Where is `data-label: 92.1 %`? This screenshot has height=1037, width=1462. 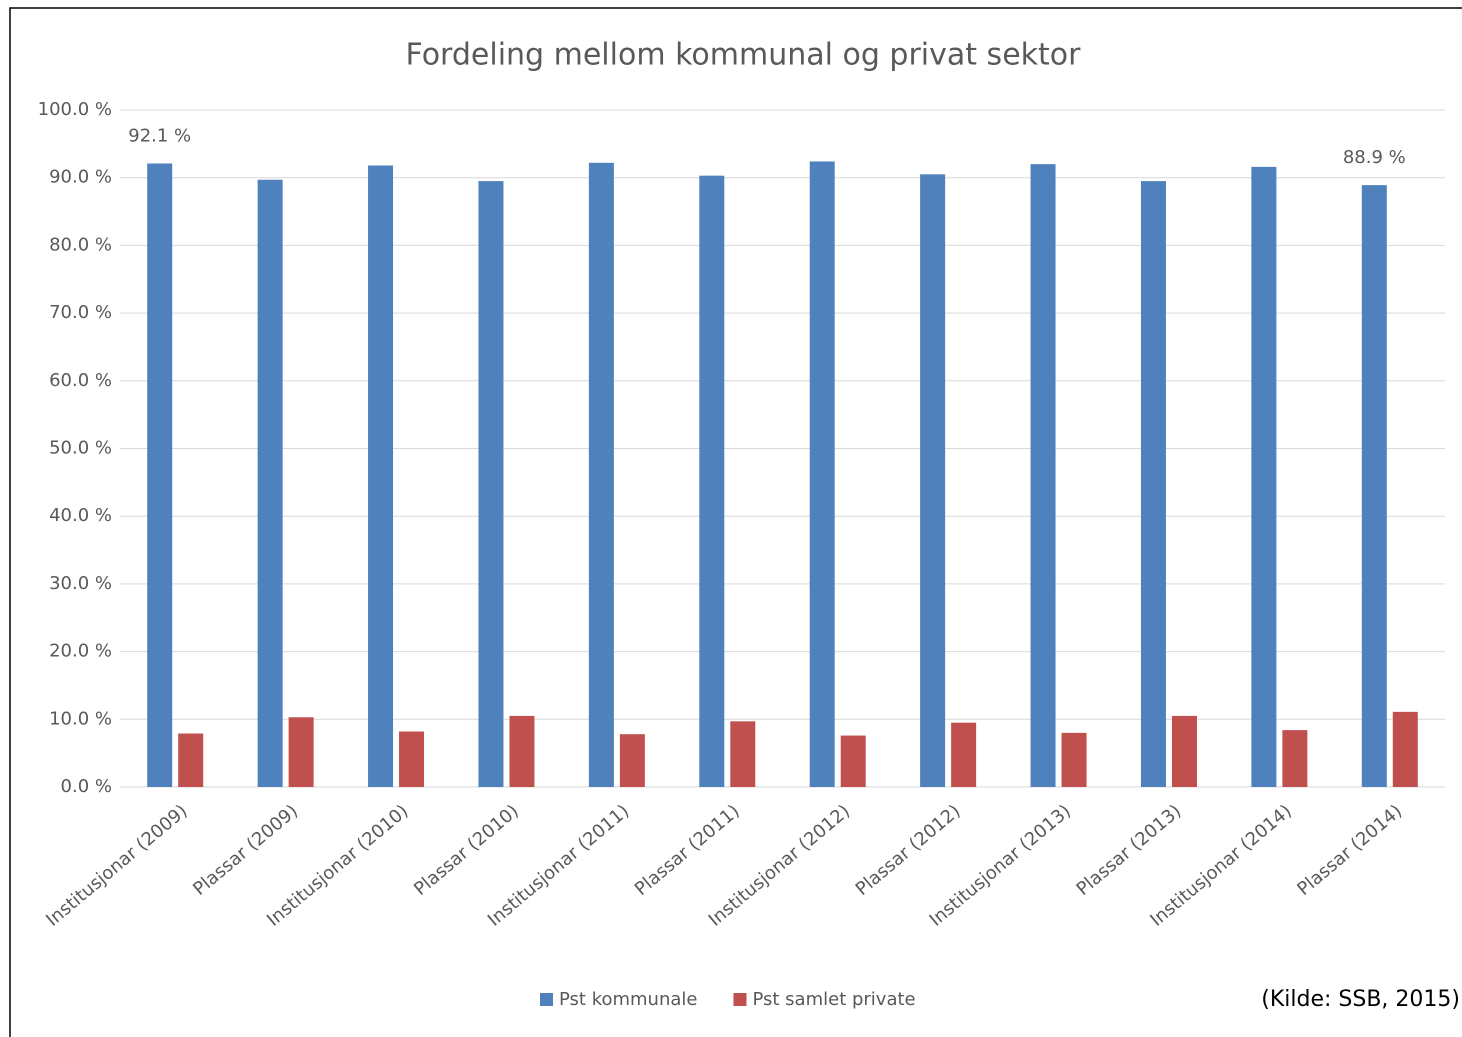 data-label: 92.1 % is located at coordinates (159, 135).